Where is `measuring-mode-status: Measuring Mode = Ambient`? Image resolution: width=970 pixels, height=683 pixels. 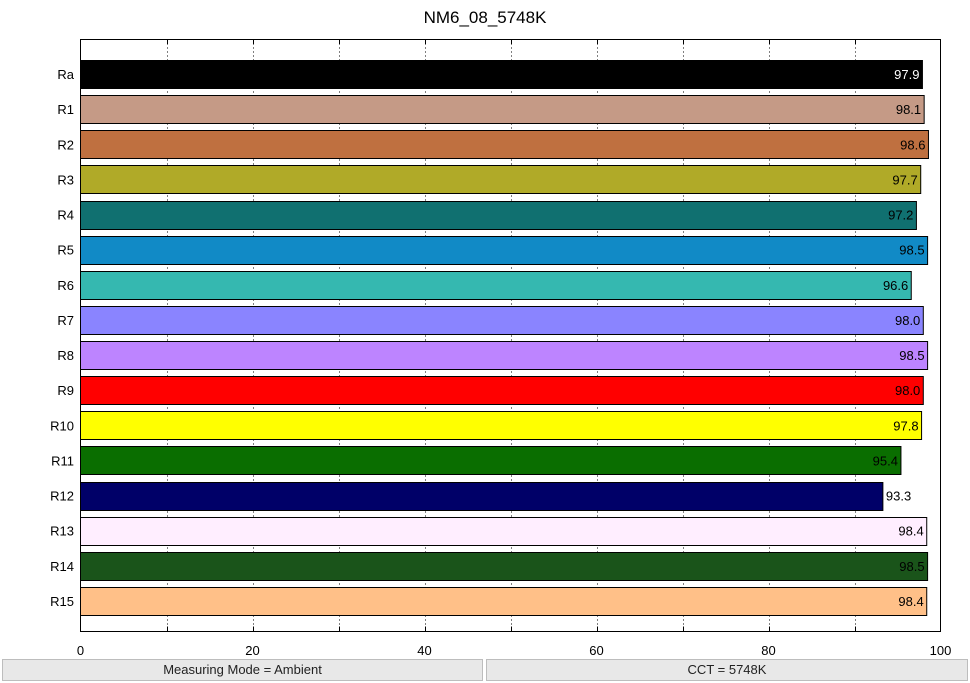
measuring-mode-status: Measuring Mode = Ambient is located at coordinates (242, 670).